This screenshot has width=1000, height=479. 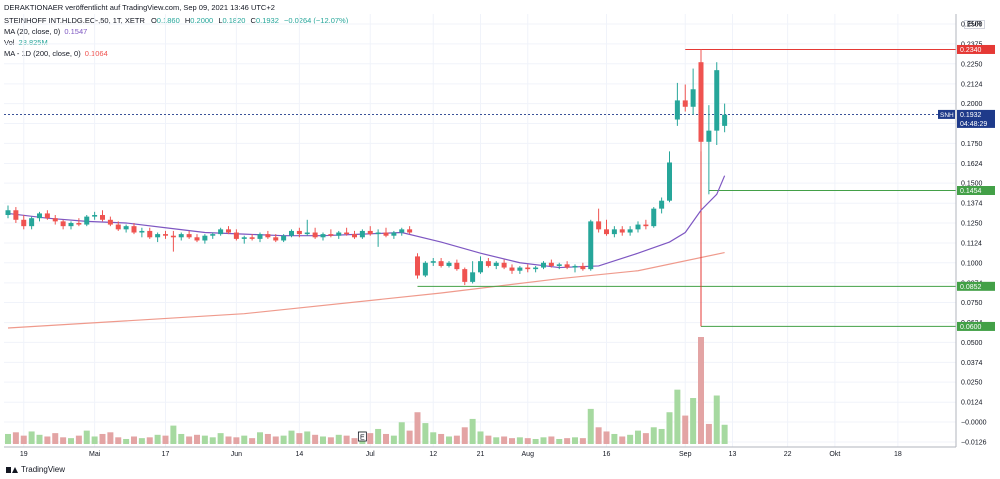 What do you see at coordinates (366, 222) in the screenshot?
I see `ma20-layer` at bounding box center [366, 222].